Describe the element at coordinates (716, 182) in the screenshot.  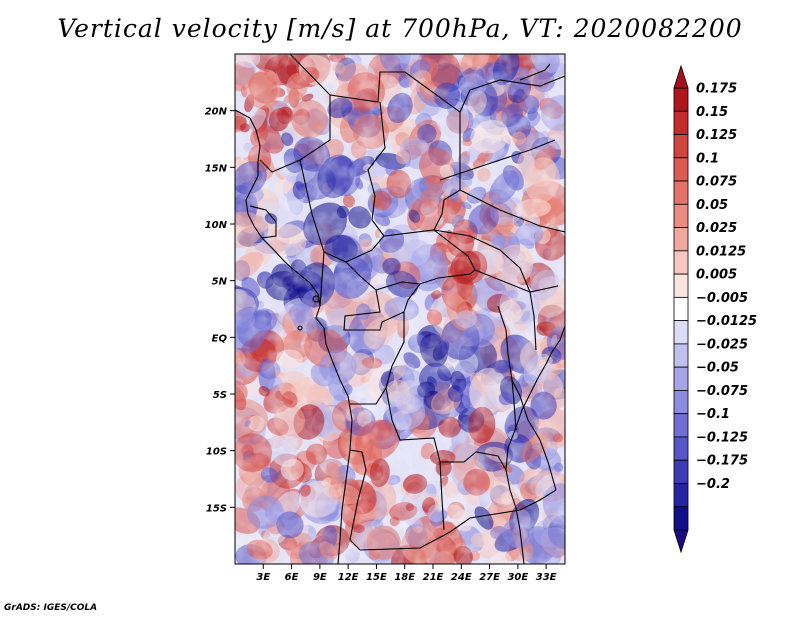
I see `colorbar-label: 0.075` at that location.